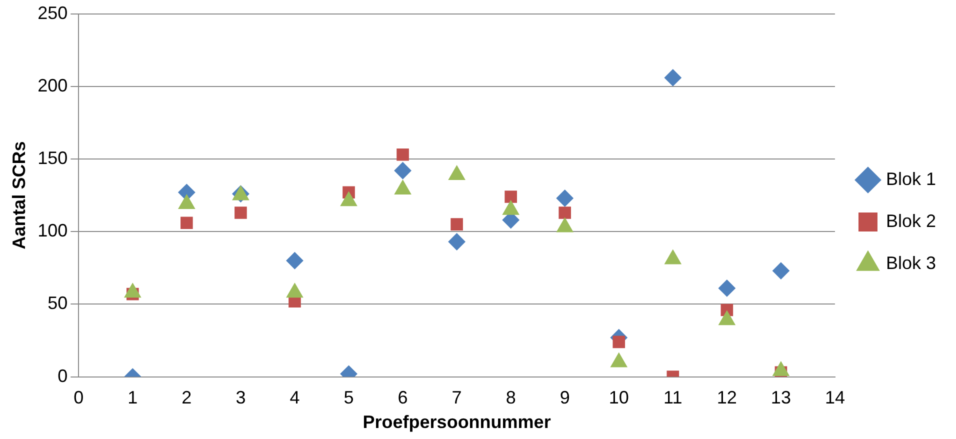 Image resolution: width=956 pixels, height=439 pixels. What do you see at coordinates (53, 12) in the screenshot?
I see `y-tick-label: 250` at bounding box center [53, 12].